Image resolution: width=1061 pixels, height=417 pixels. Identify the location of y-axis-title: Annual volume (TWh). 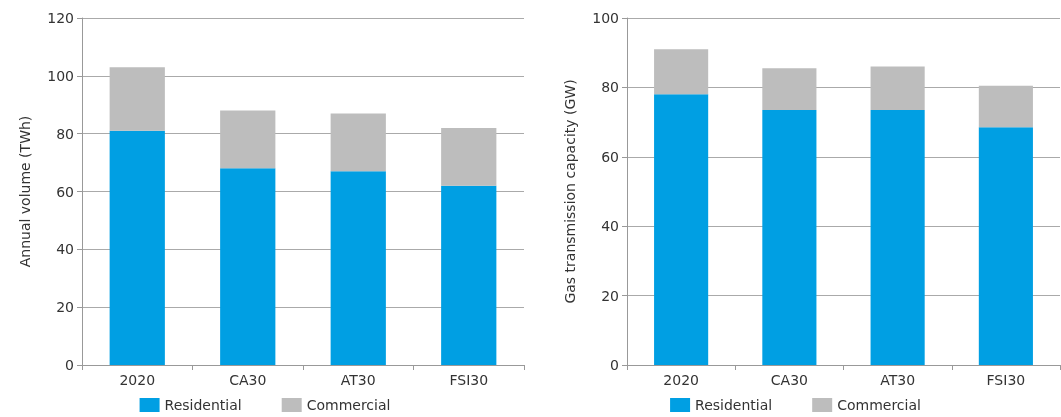
(25, 191).